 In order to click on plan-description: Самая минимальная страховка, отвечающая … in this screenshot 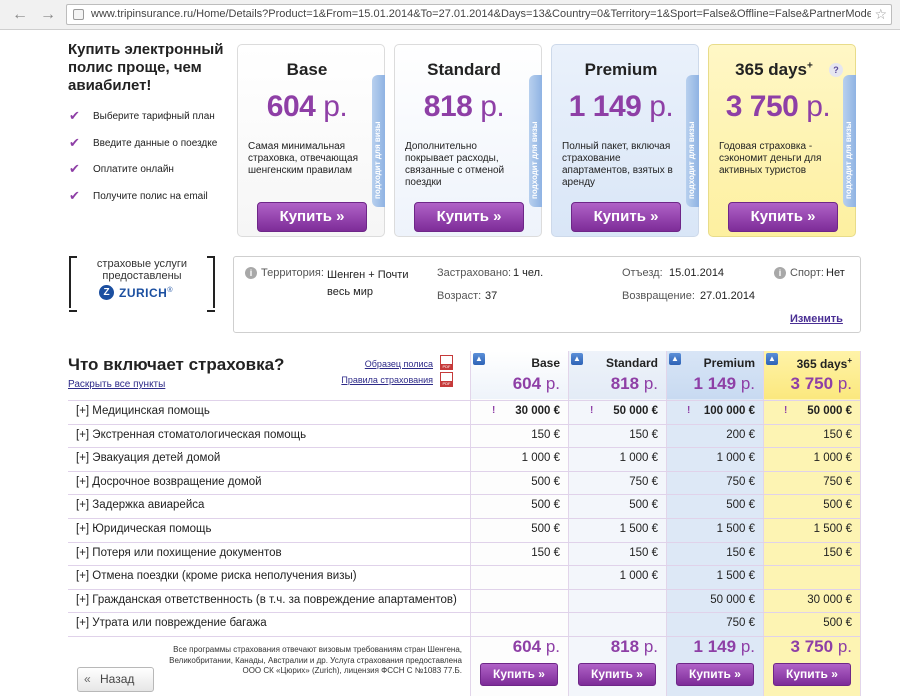, I will do `click(303, 158)`.